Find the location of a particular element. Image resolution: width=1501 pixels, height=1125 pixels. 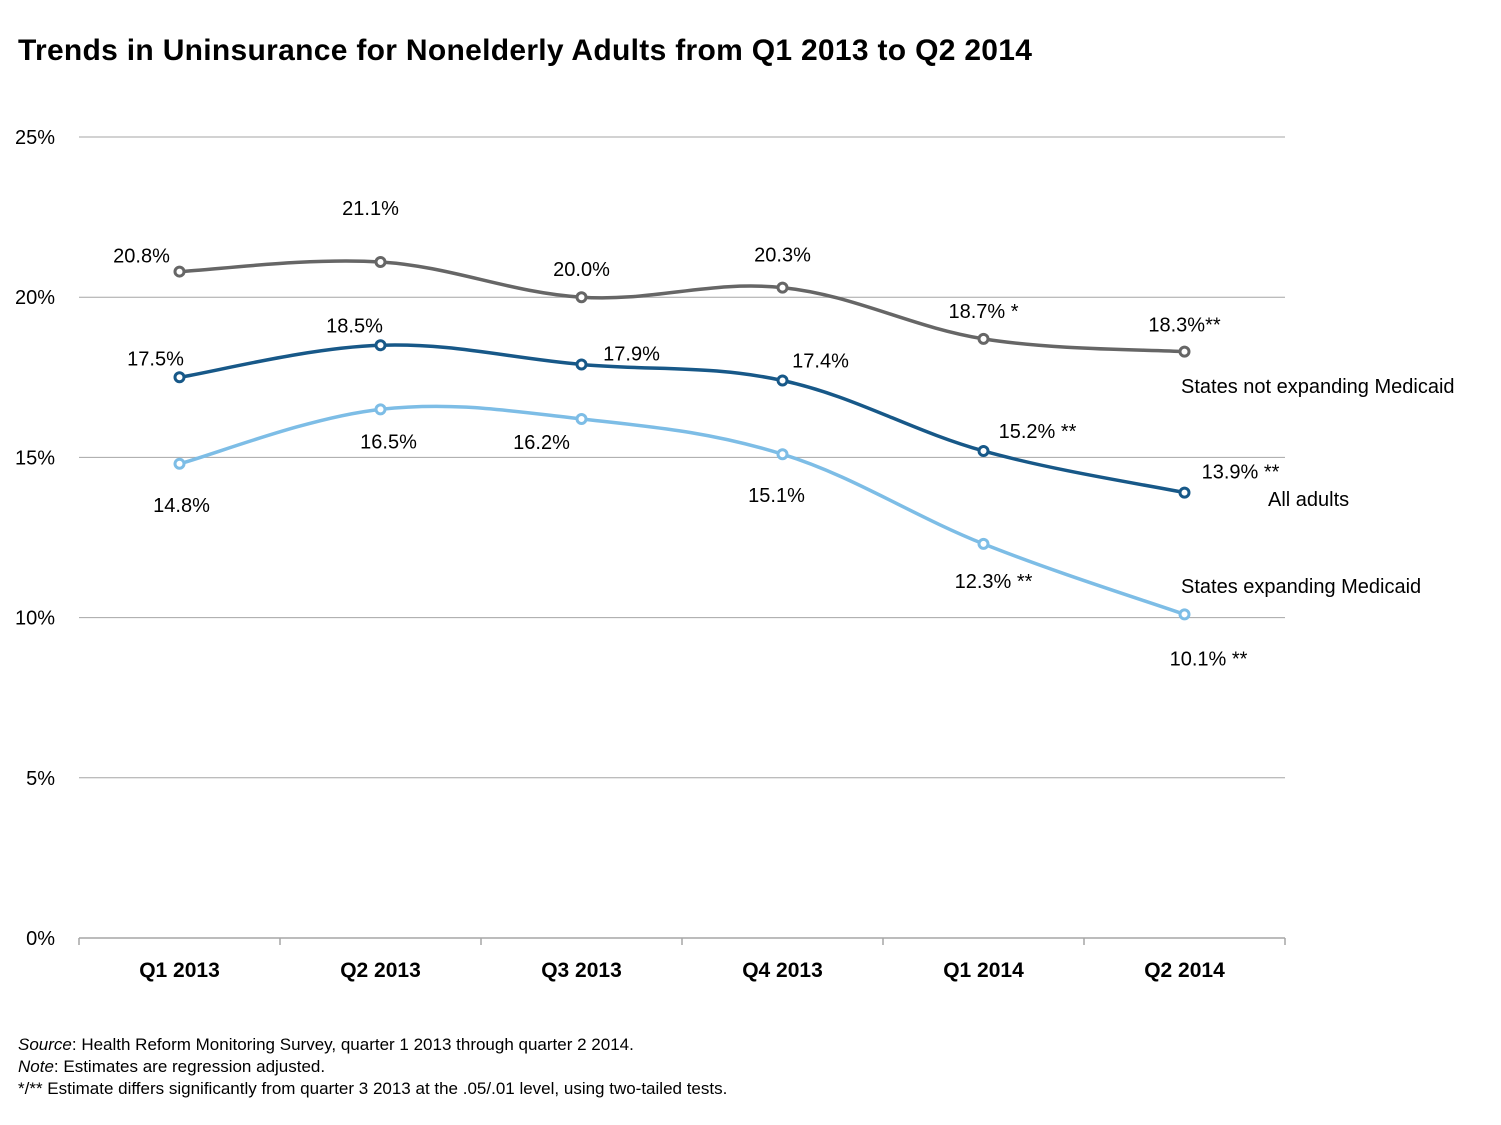

data-label: 16.2% is located at coordinates (541, 443).